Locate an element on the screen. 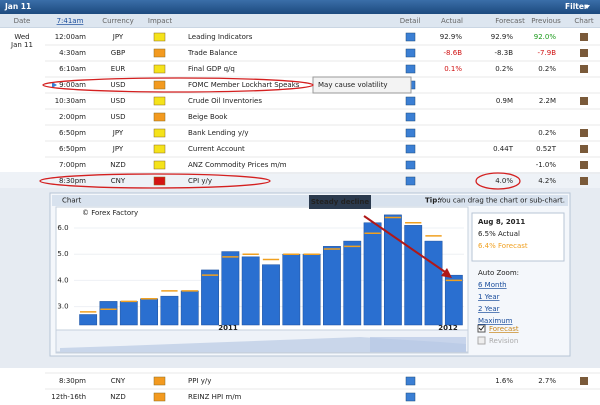 This screenshot has width=600, height=405. zoom-label: Auto Zoom: is located at coordinates (498, 273).